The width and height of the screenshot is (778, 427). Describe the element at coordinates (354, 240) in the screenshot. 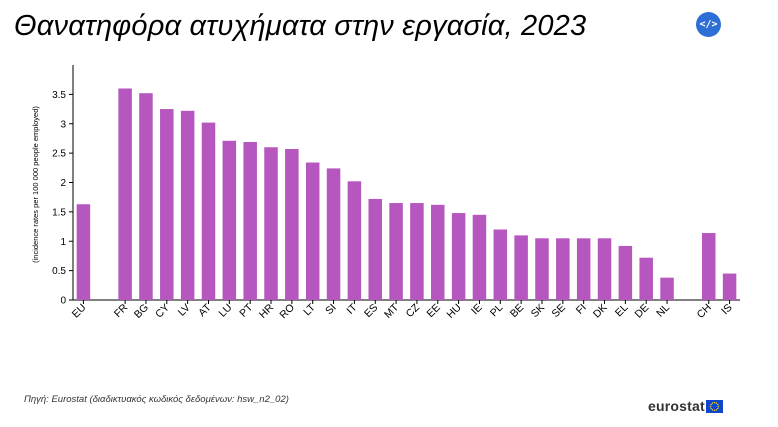

I see `bar-it` at that location.